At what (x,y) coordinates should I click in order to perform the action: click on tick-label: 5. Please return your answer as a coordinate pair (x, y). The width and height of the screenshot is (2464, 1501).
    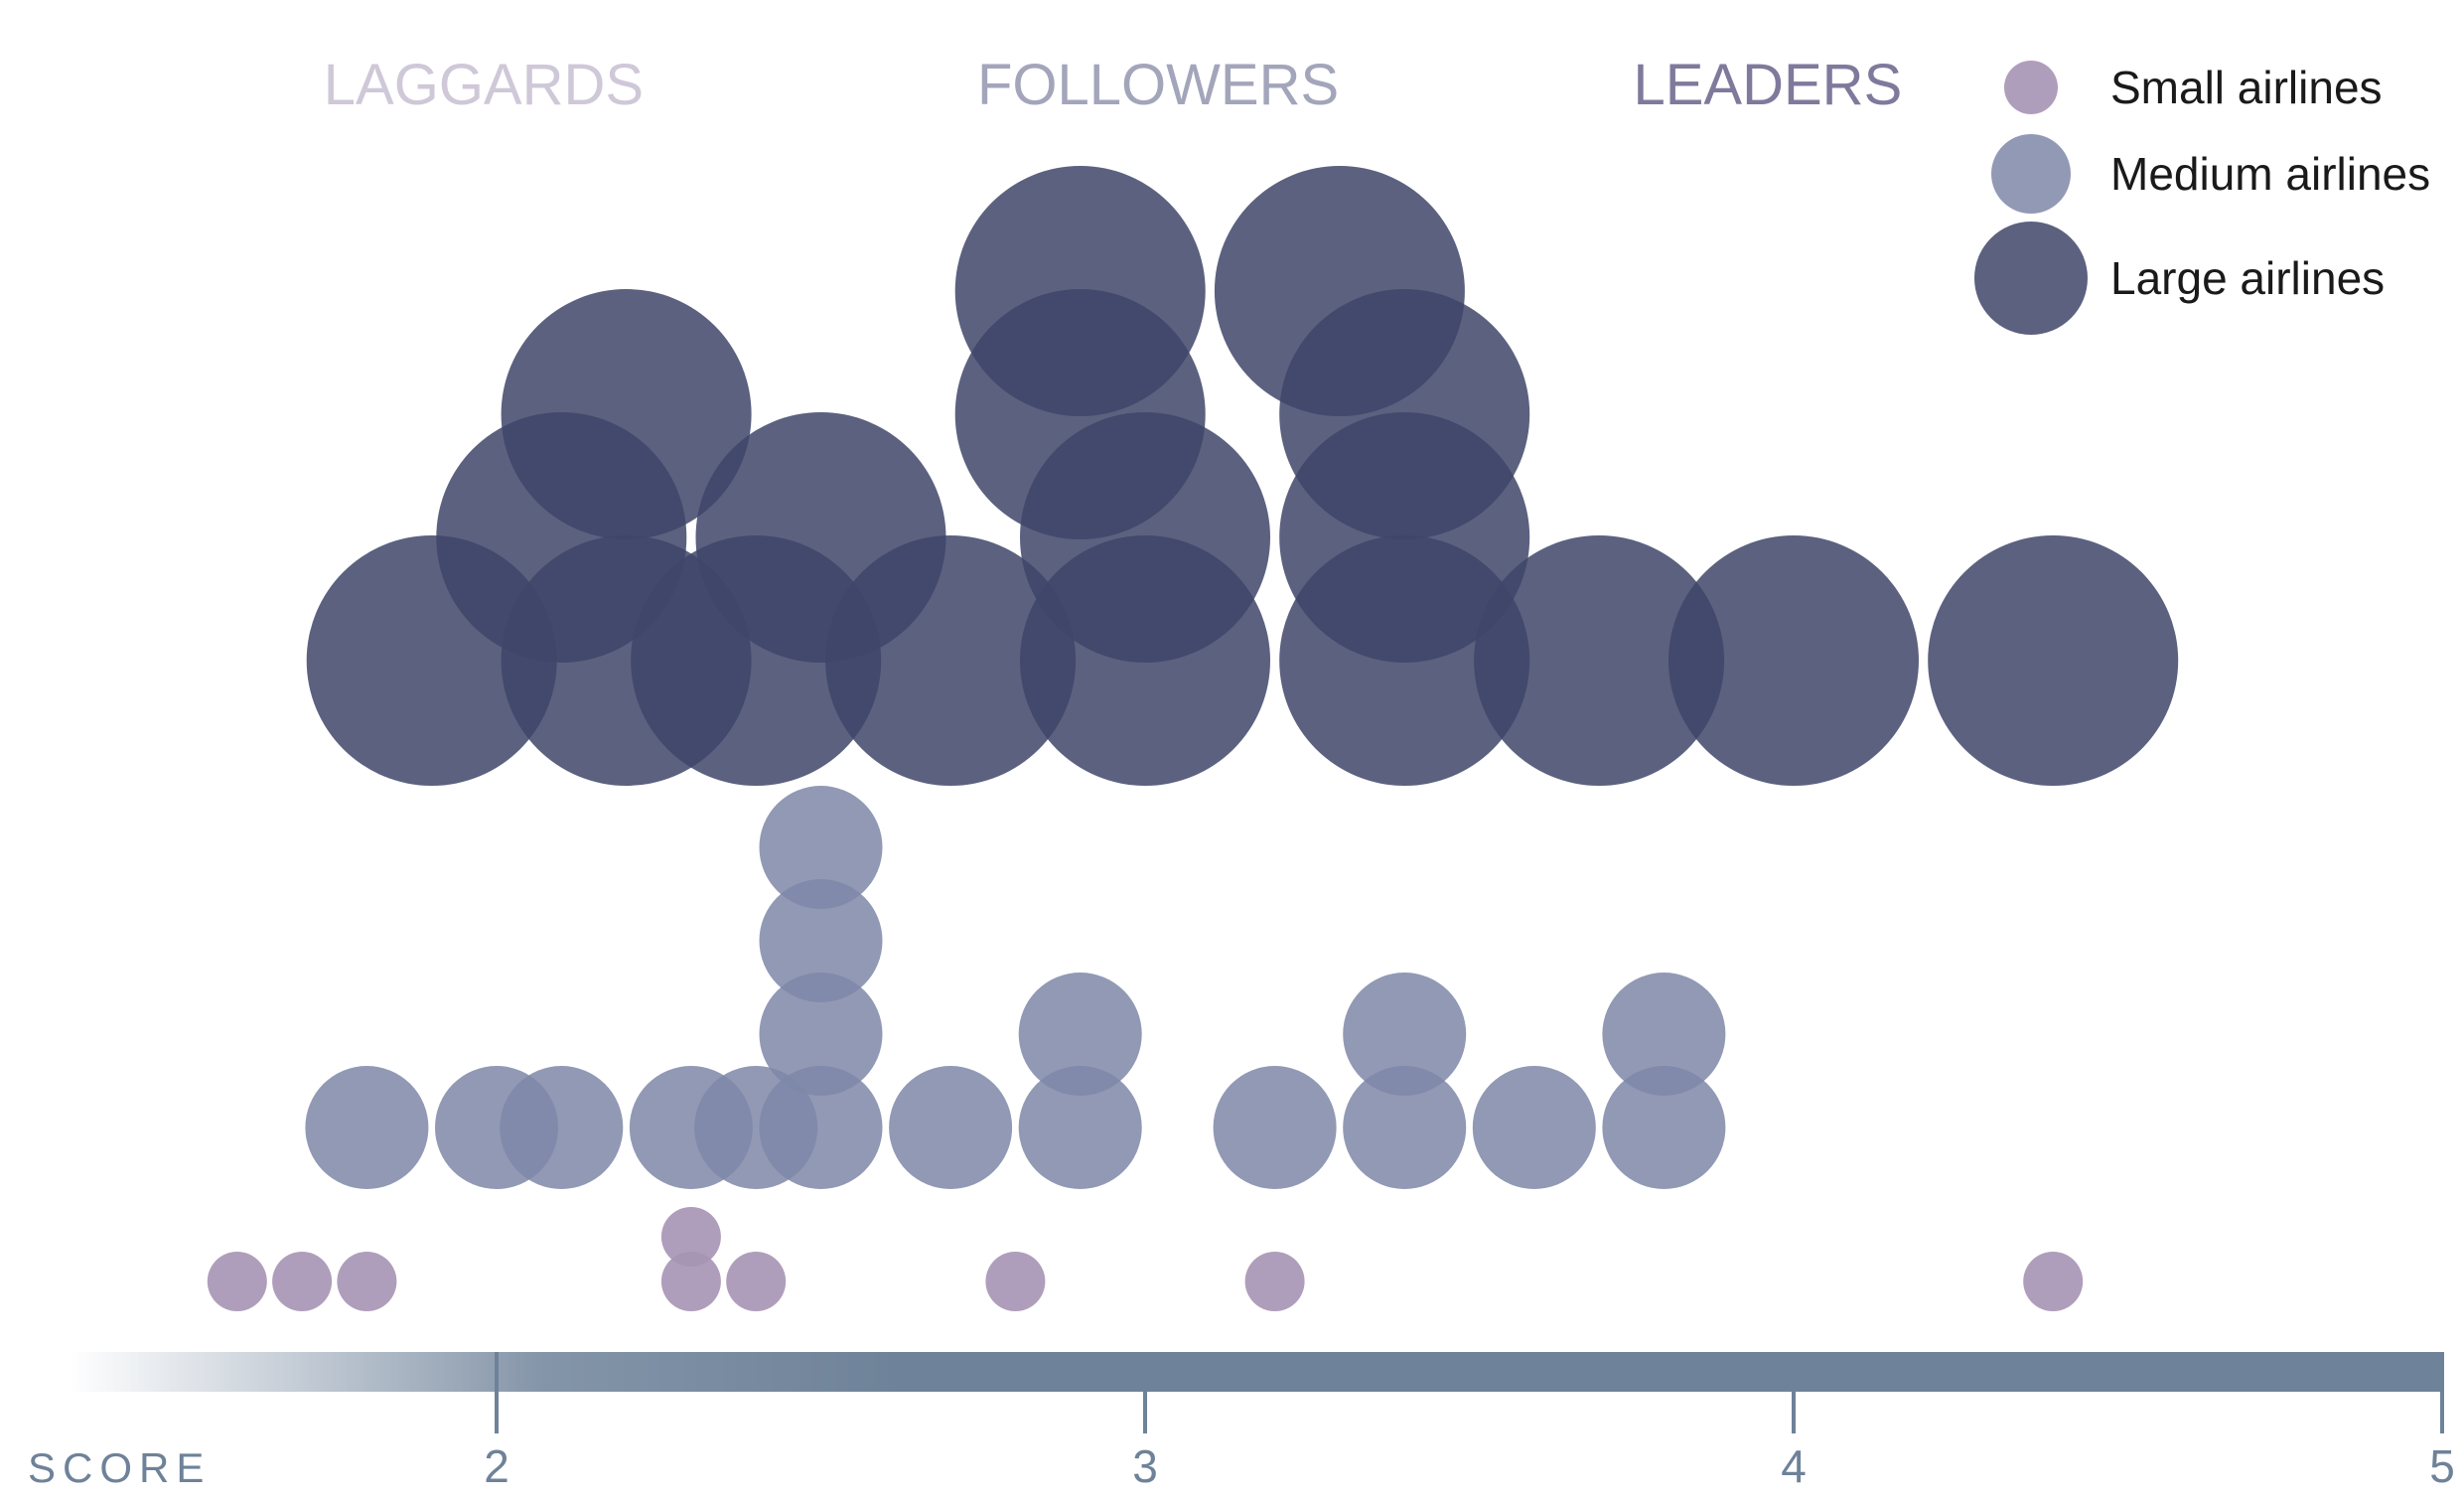
    Looking at the image, I should click on (2442, 1466).